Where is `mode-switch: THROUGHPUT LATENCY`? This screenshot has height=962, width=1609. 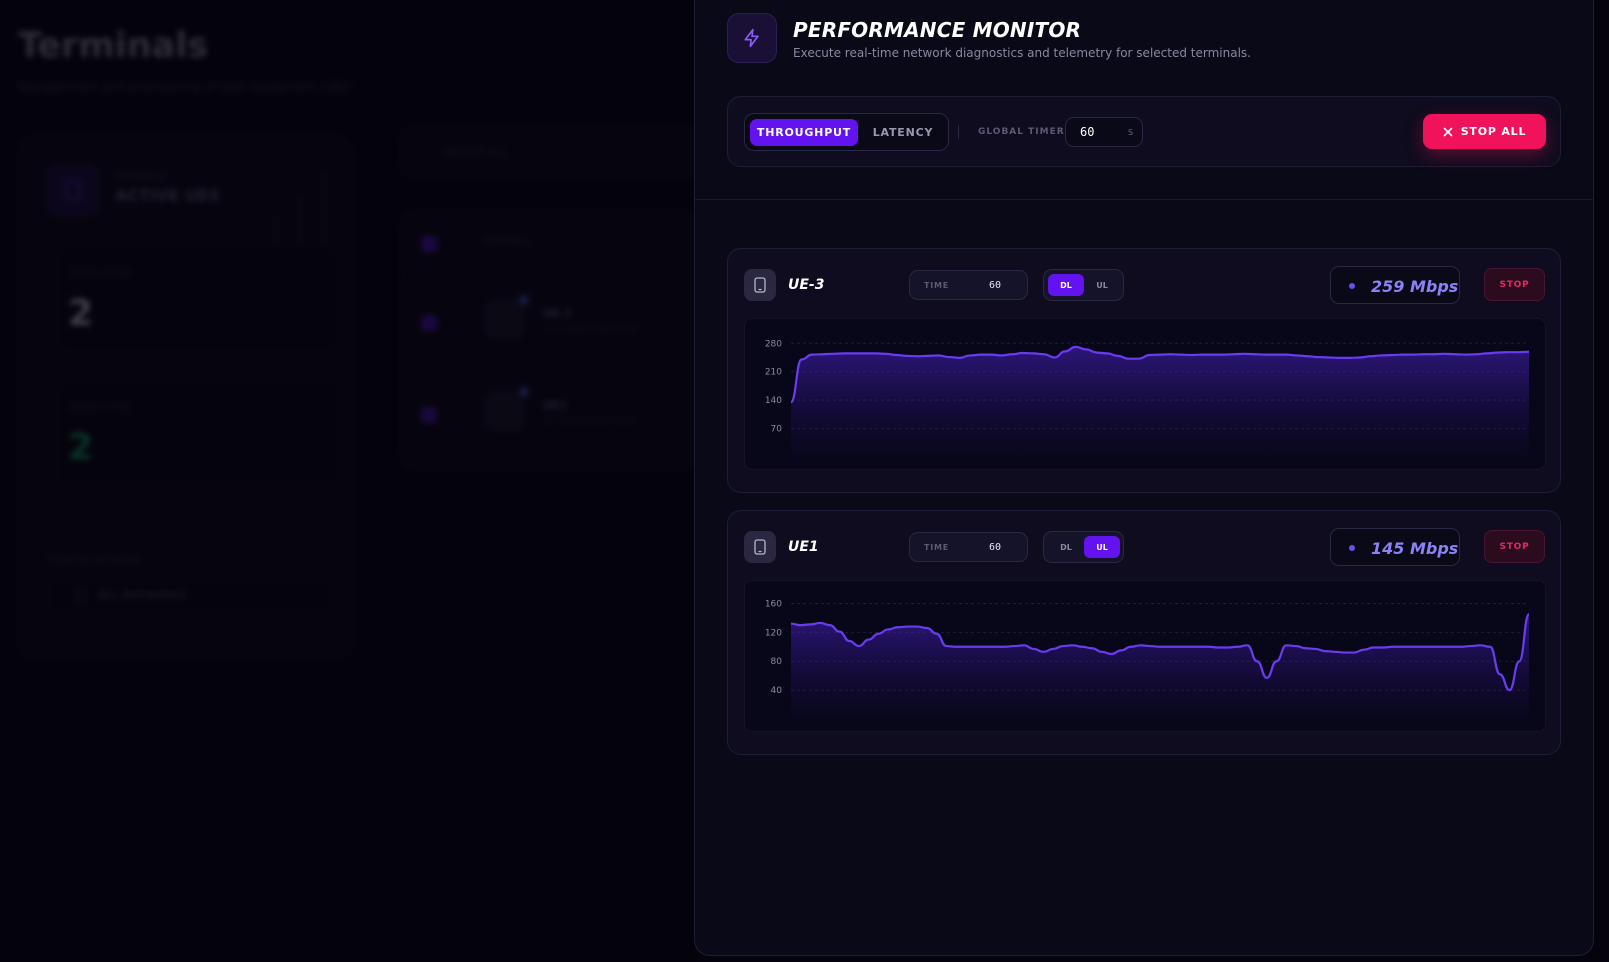
mode-switch: THROUGHPUT LATENCY is located at coordinates (846, 132).